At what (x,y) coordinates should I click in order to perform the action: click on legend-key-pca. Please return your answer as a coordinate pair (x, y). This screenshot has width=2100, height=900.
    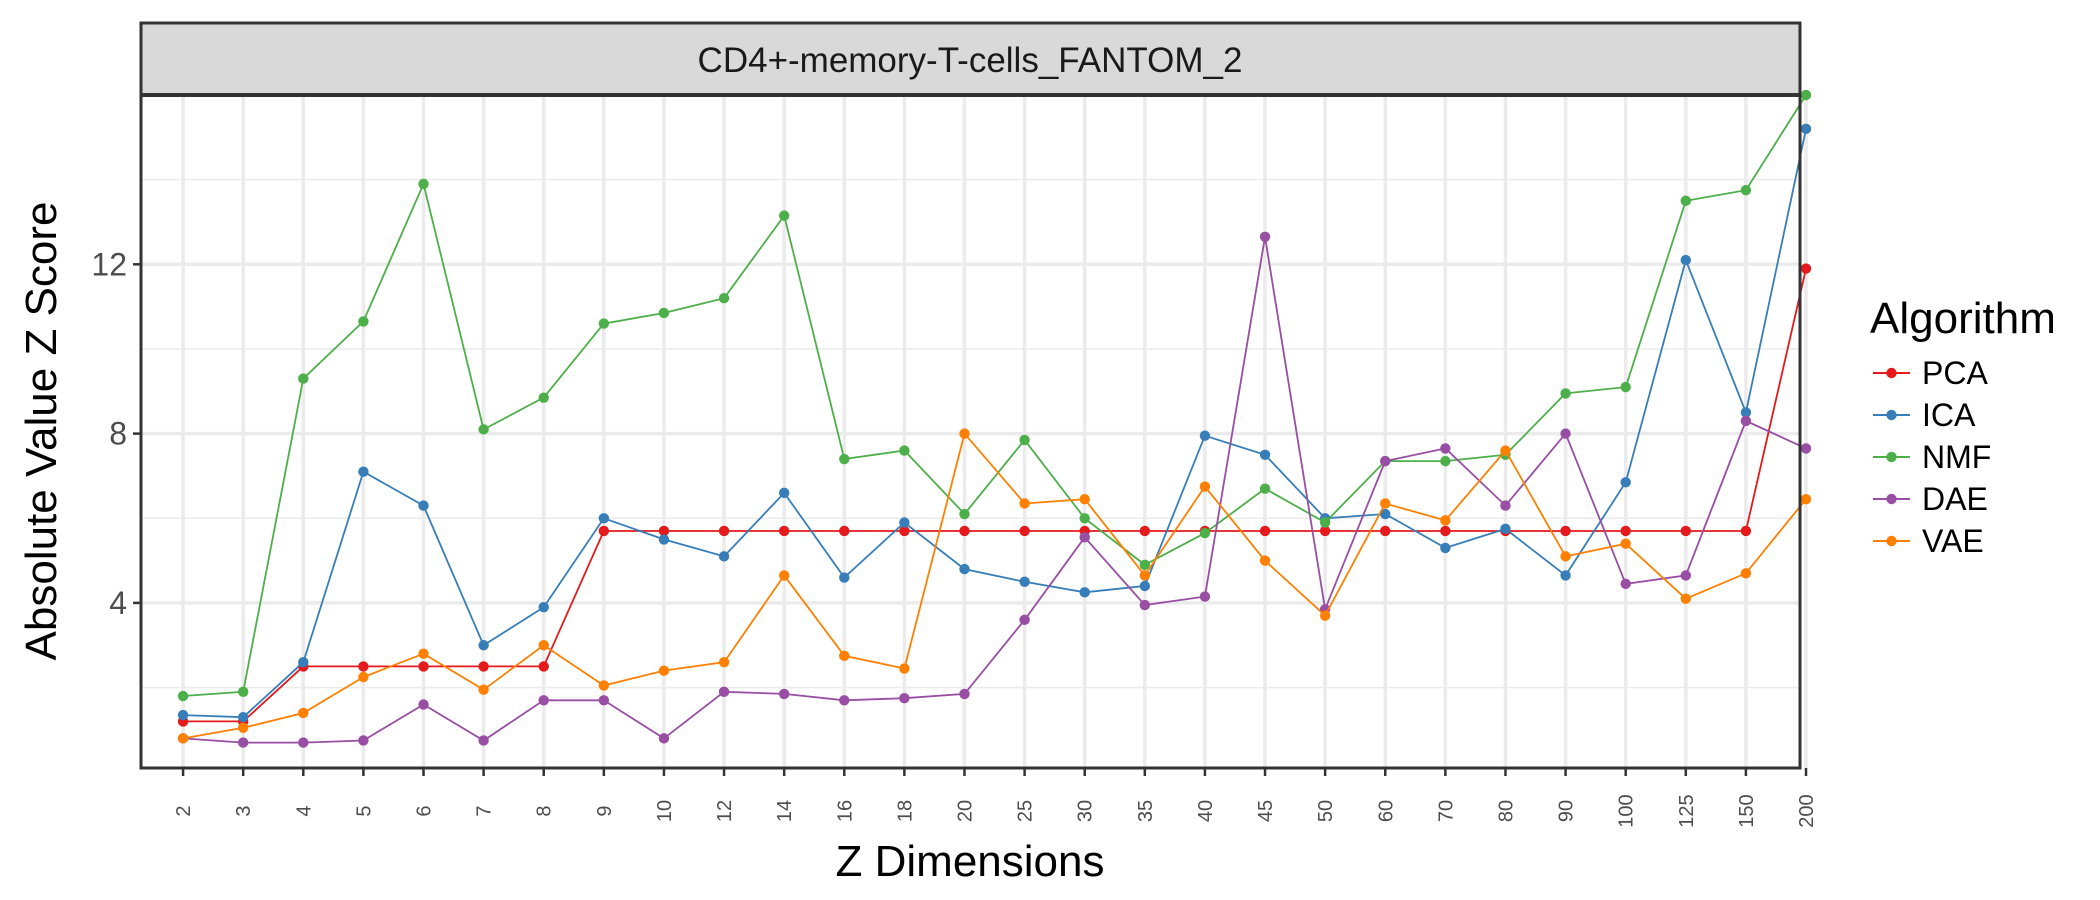
    Looking at the image, I should click on (1891, 373).